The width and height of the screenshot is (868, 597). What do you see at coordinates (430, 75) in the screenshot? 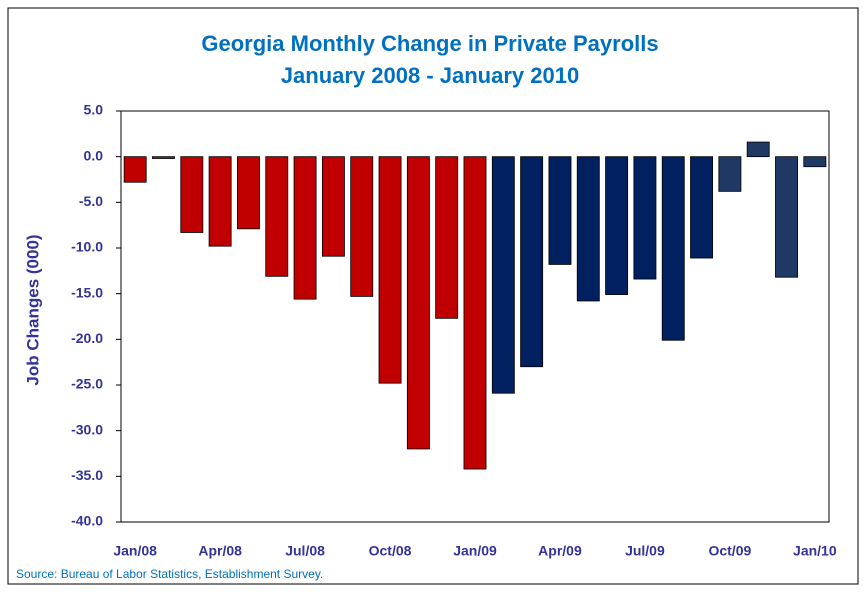
I see `chart-subtitle: January 2008 - January 2010` at bounding box center [430, 75].